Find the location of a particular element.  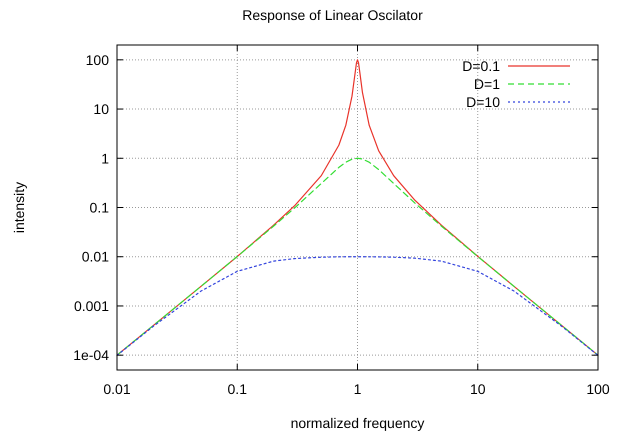

x-tick-label: 1 is located at coordinates (358, 389).